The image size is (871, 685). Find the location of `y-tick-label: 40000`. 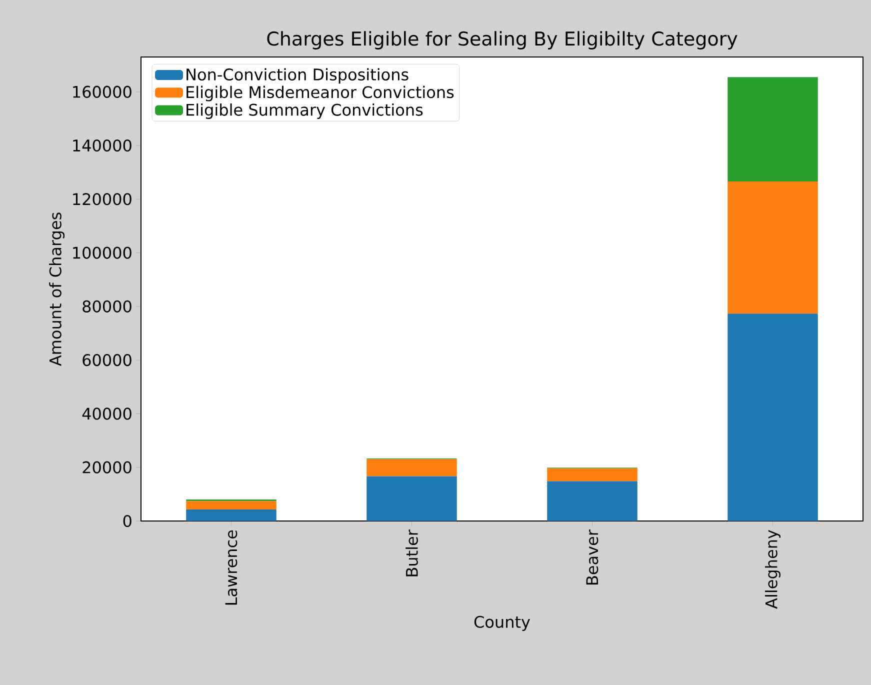

y-tick-label: 40000 is located at coordinates (107, 414).